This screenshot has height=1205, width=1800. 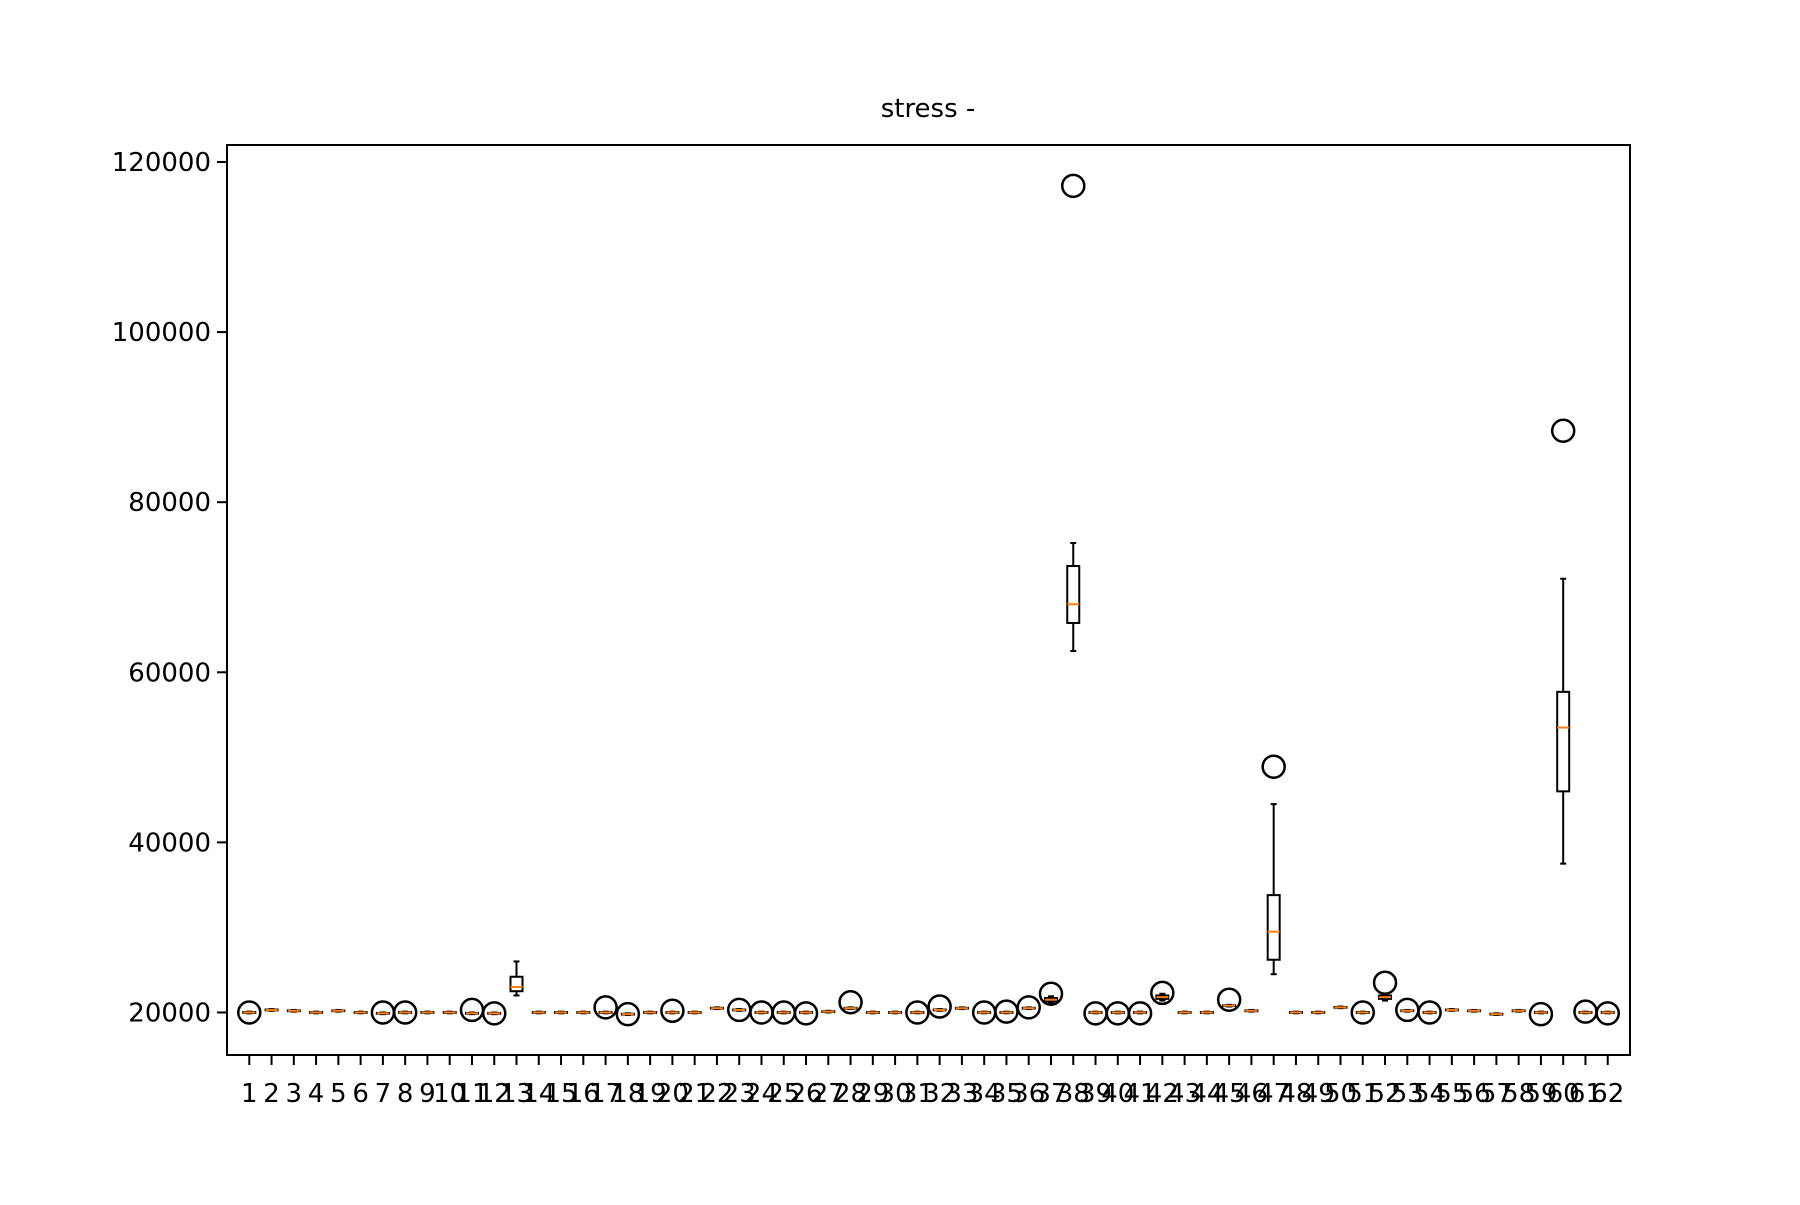 What do you see at coordinates (1073, 1094) in the screenshot?
I see `x-tick-label: 38` at bounding box center [1073, 1094].